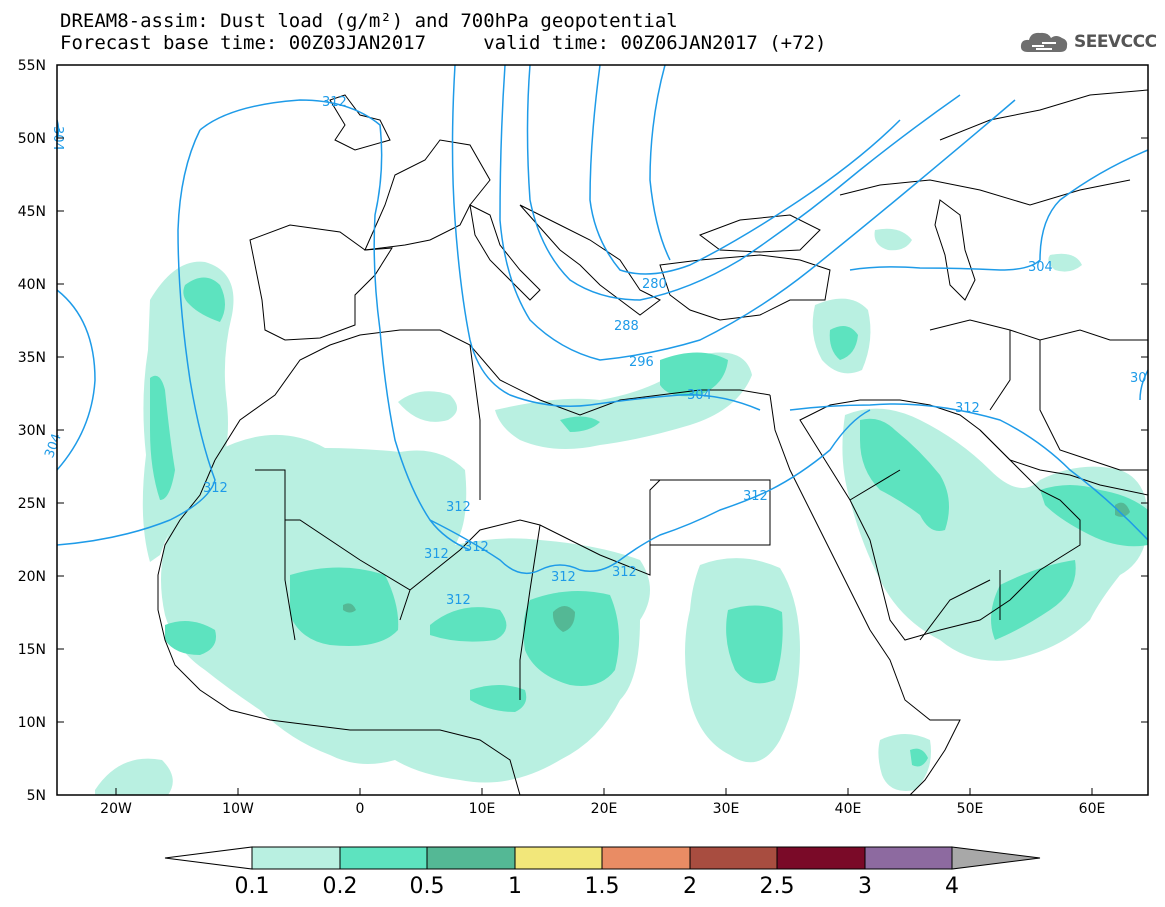 This screenshot has width=1165, height=907. I want to click on colorbar, so click(602, 858).